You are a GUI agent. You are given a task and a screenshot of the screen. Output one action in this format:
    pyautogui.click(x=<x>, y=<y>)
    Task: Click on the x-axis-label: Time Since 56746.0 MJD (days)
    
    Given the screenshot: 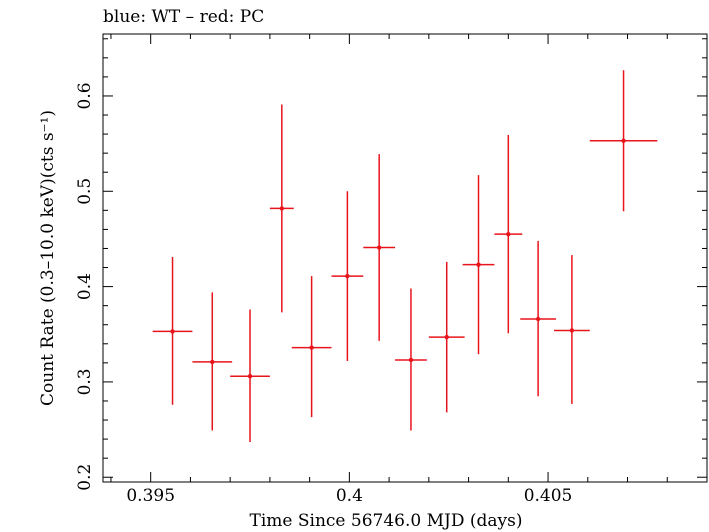 What is the action you would take?
    pyautogui.click(x=386, y=521)
    